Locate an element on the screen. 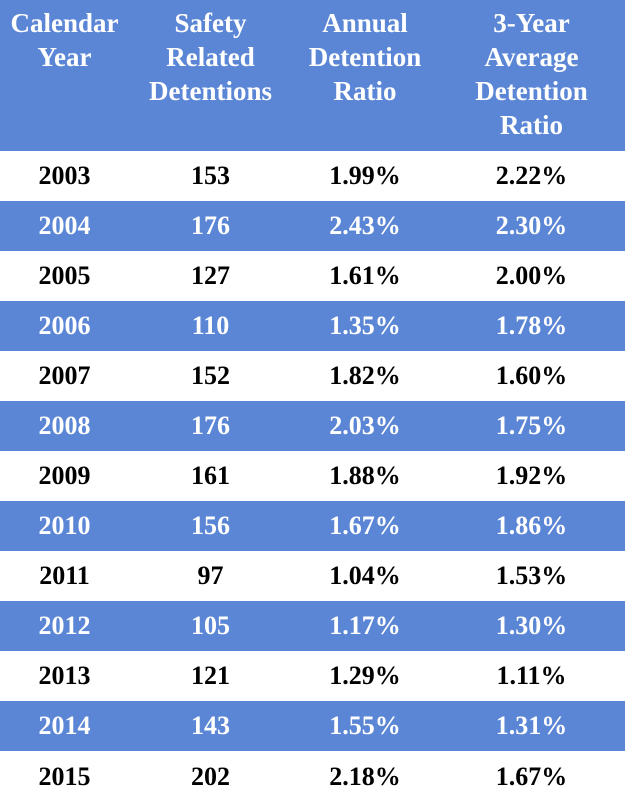 The width and height of the screenshot is (625, 805). cell-detentions: 202 is located at coordinates (210, 776).